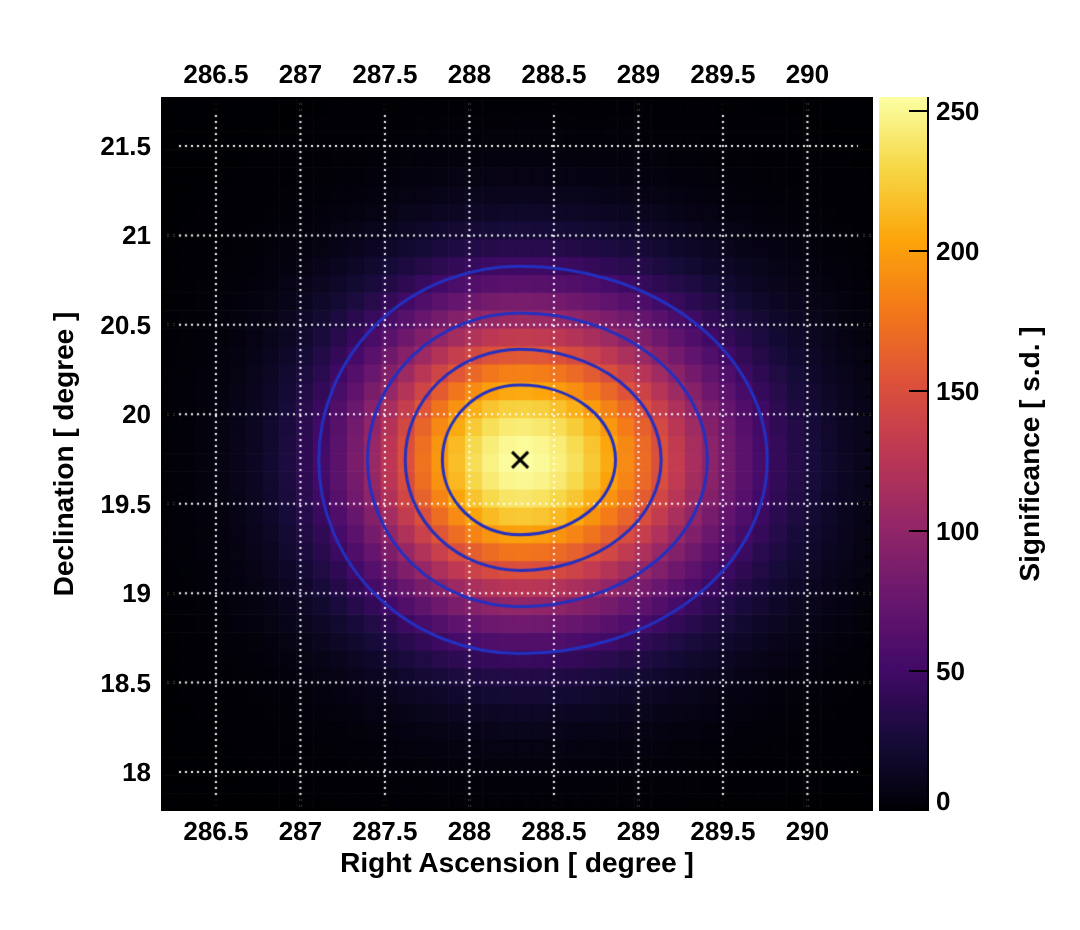  I want to click on y-tick-label: 18, so click(136, 772).